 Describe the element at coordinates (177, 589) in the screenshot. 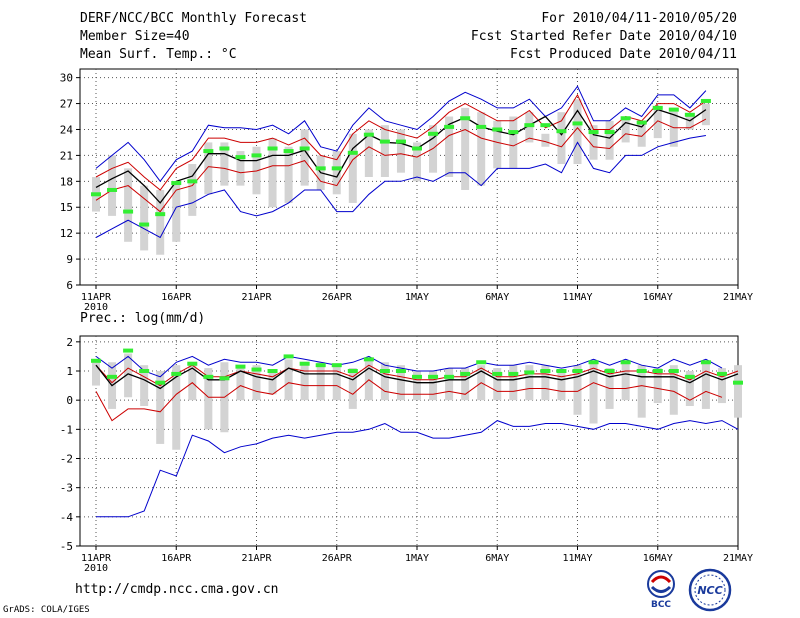

I see `source-url: http://cmdp.ncc.cma.gov.cn` at that location.